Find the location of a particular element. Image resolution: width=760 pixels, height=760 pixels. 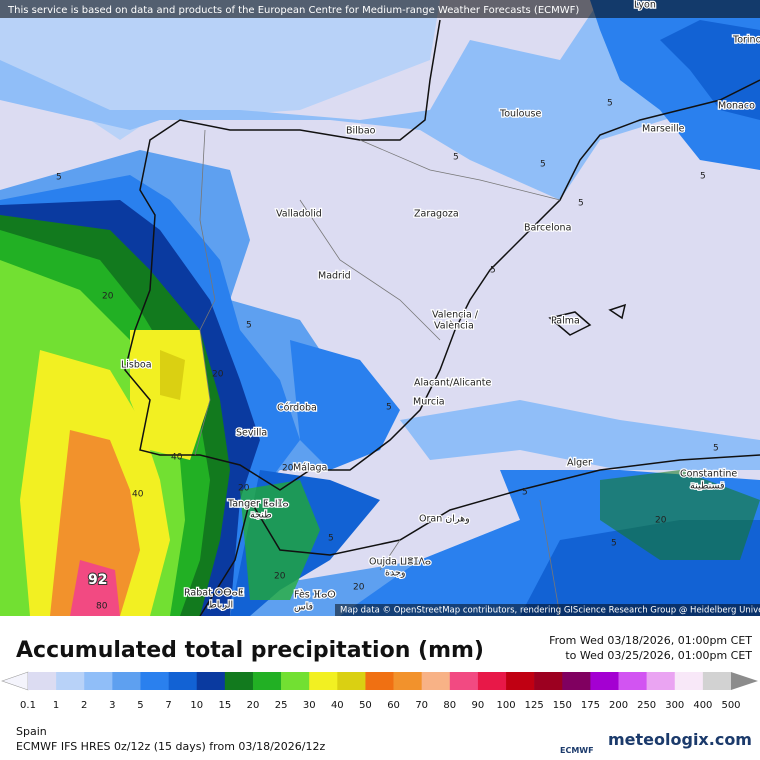

legend-label: 175 is located at coordinates (590, 705).